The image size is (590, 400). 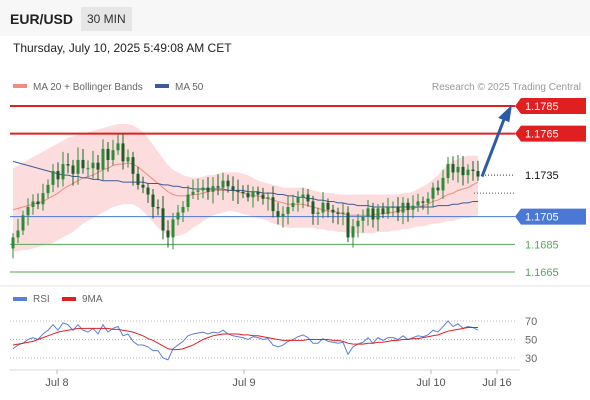 I want to click on forecast-arrow, so click(x=493, y=147).